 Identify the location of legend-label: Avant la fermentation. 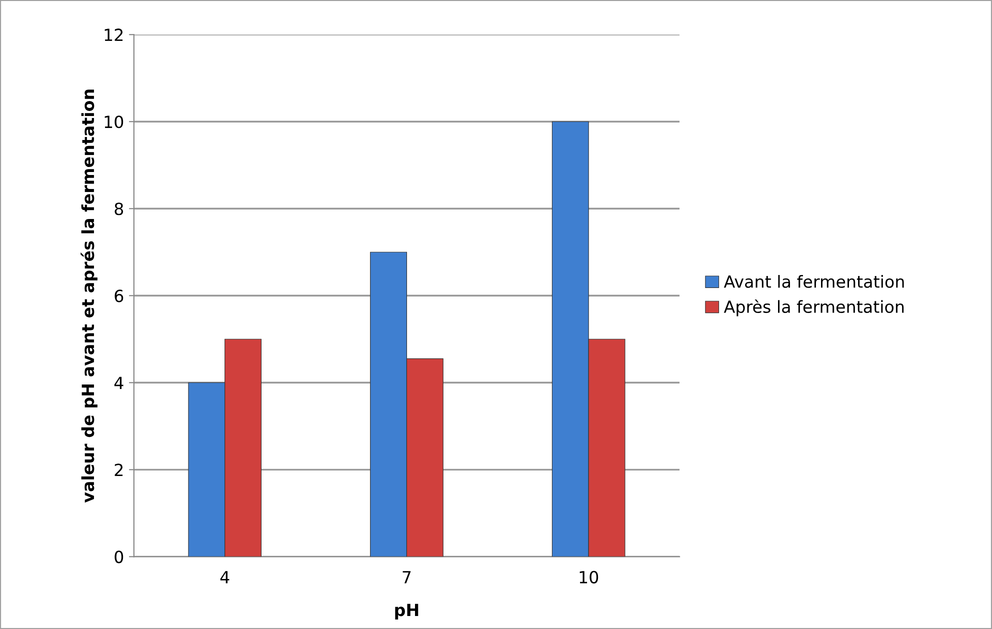
(814, 281).